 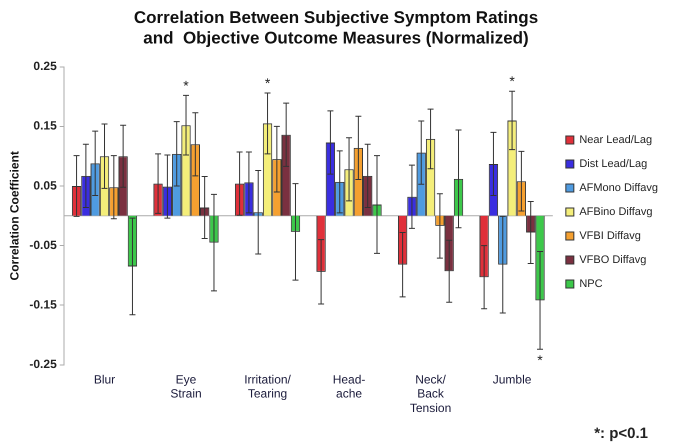 I want to click on text: *: p<0.1, so click(x=621, y=433).